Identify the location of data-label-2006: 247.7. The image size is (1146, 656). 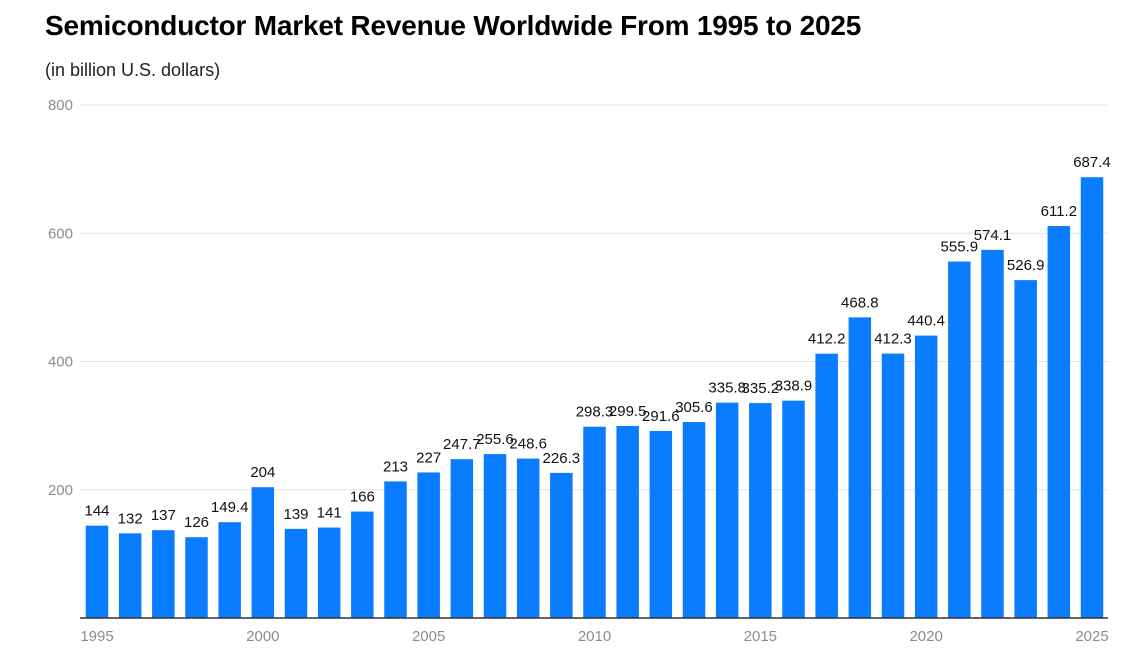
(462, 444).